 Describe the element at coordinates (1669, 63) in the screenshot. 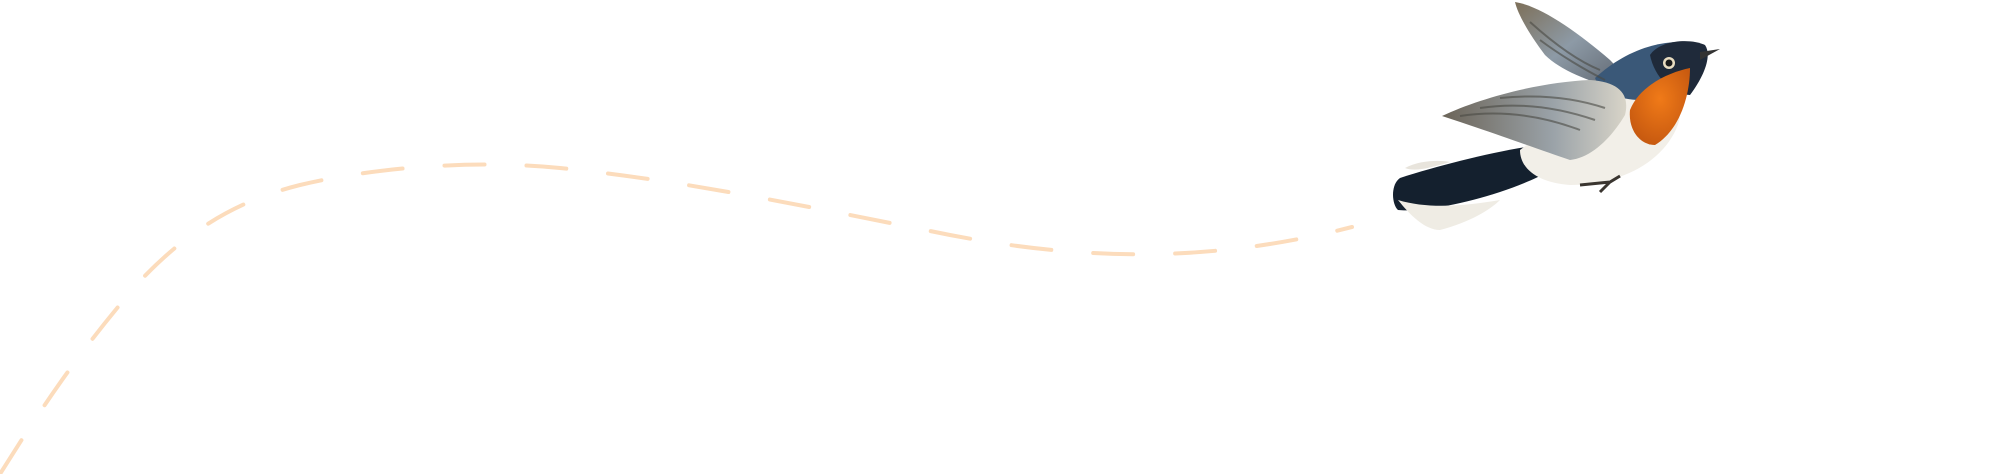

I see `bird-pupil` at that location.